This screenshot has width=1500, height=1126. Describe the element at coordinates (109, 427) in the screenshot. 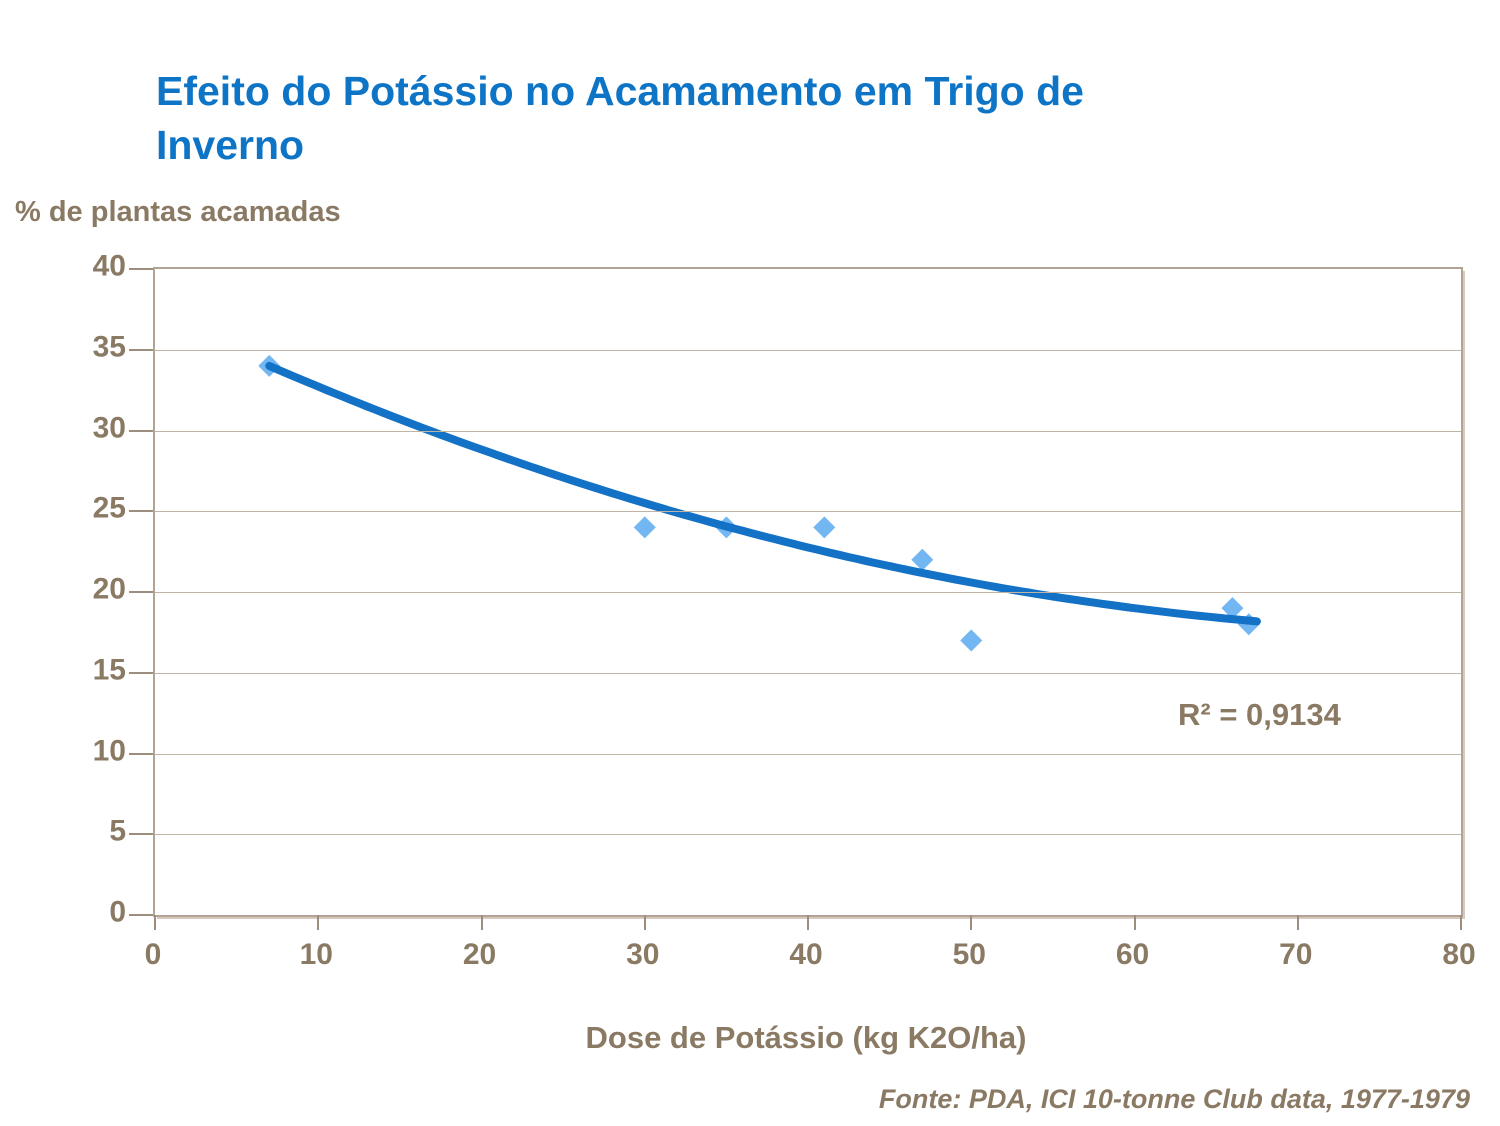

I see `y-axis-tick-label: 30` at that location.